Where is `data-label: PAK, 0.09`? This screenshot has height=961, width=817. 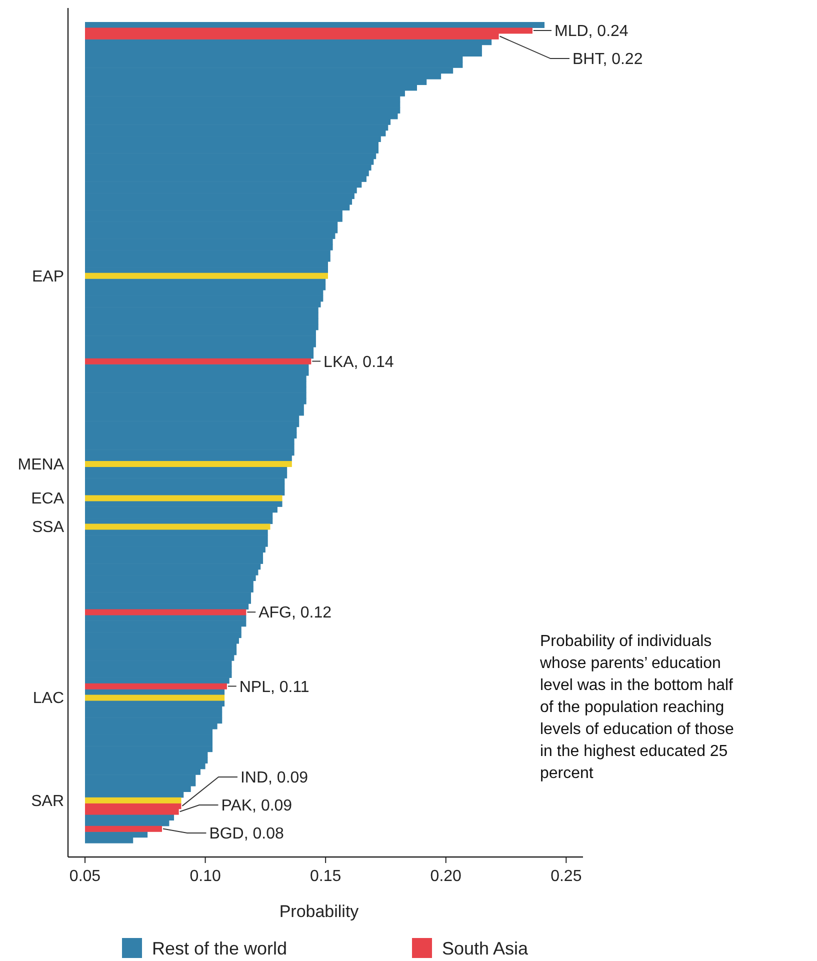 data-label: PAK, 0.09 is located at coordinates (256, 806).